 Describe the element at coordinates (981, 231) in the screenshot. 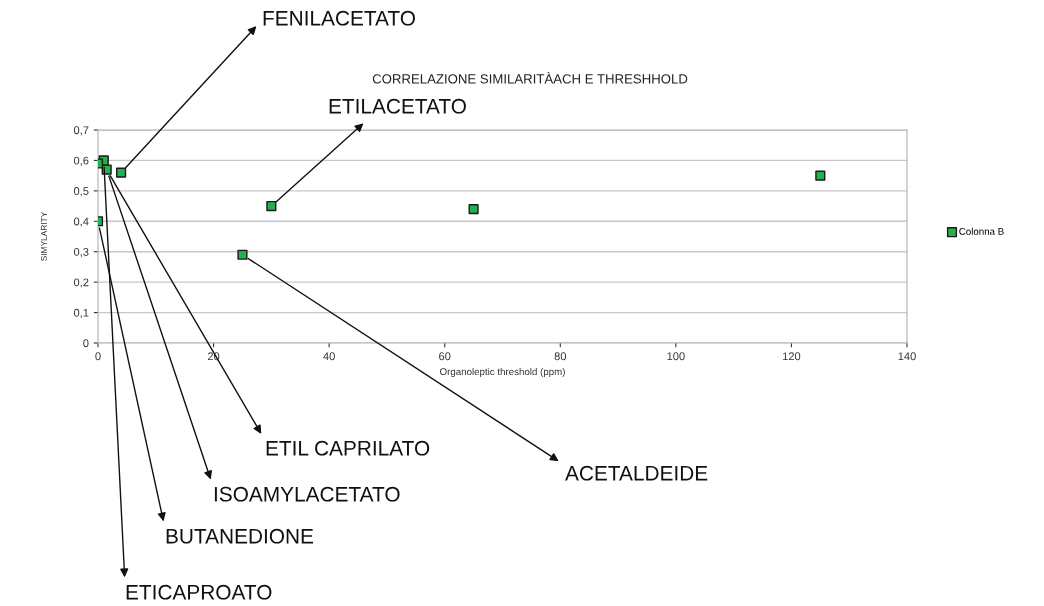

I see `legend-label: Colonna B` at that location.